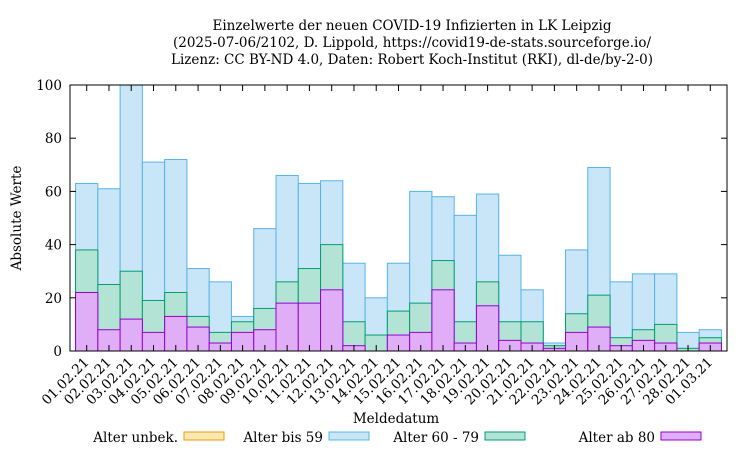 This screenshot has width=750, height=450. What do you see at coordinates (57, 352) in the screenshot?
I see `y-tick-label: 0` at bounding box center [57, 352].